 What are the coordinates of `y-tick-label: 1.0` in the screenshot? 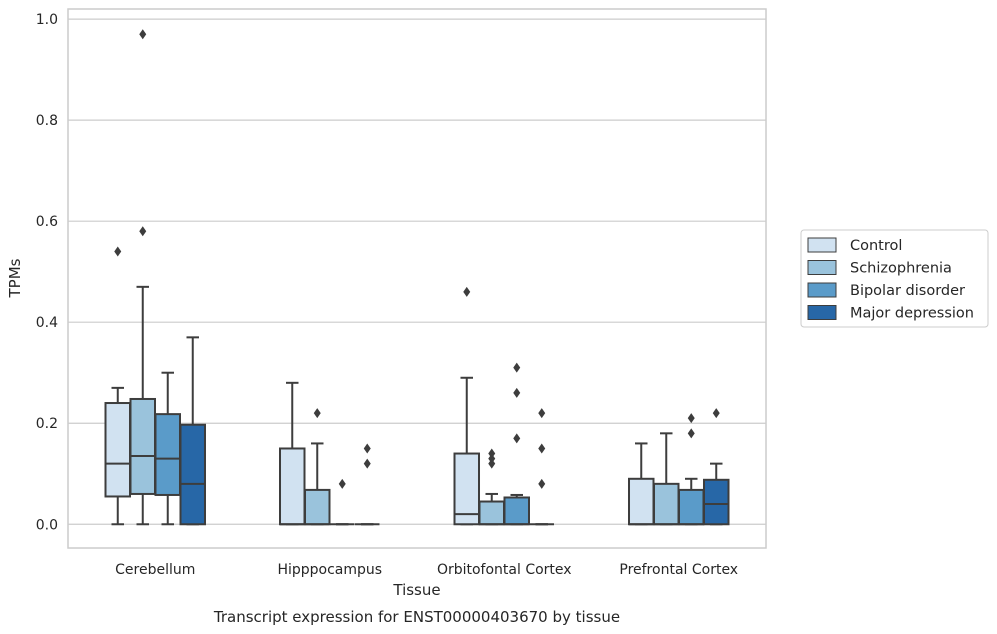 It's located at (47, 20).